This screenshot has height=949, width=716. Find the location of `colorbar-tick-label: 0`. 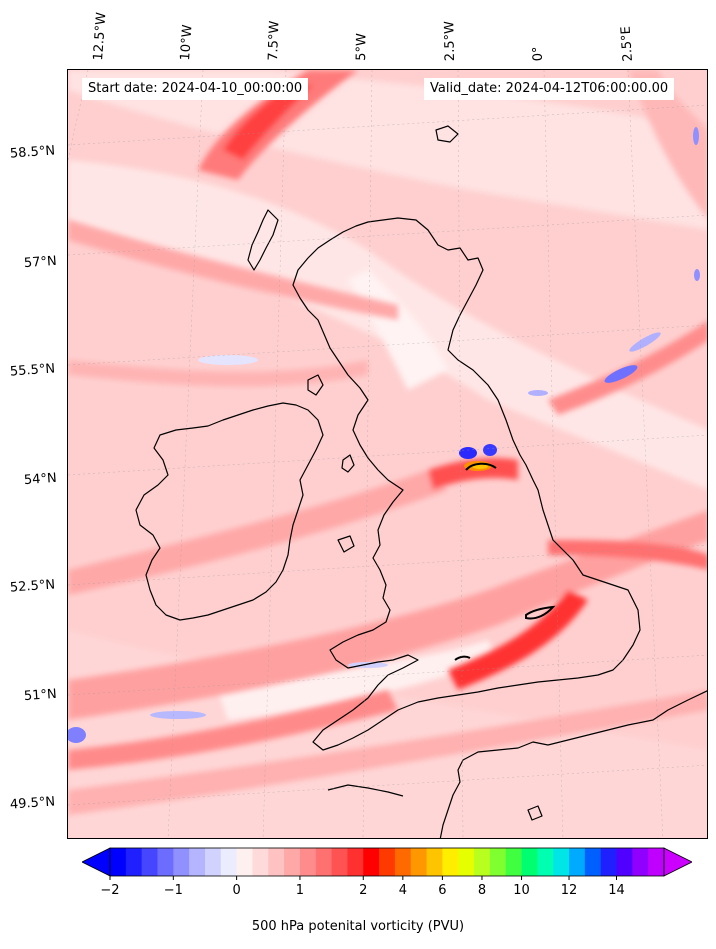

colorbar-tick-label: 0 is located at coordinates (236, 890).